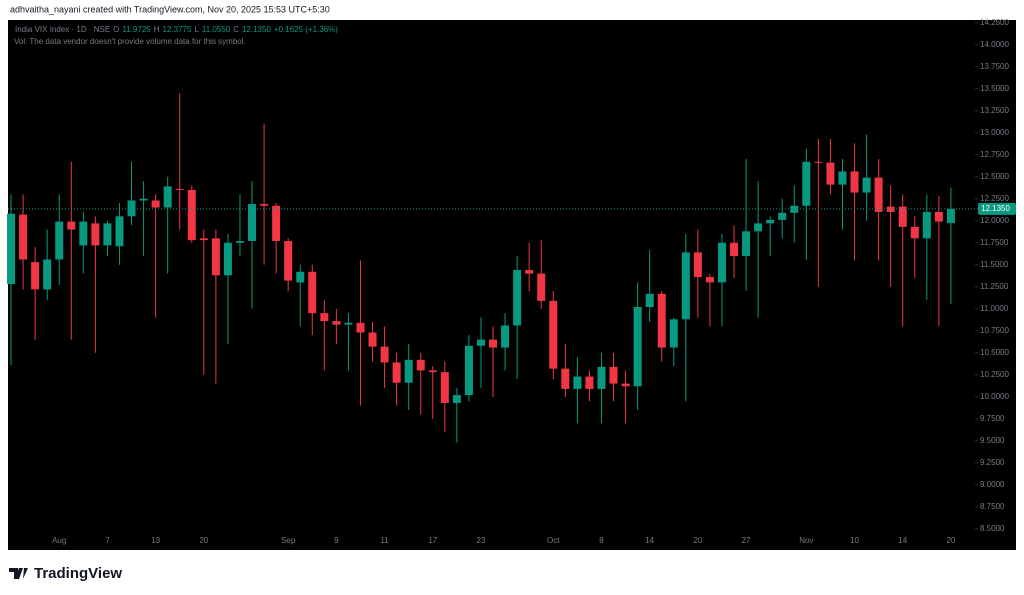  What do you see at coordinates (236, 29) in the screenshot?
I see `legend-key: C` at bounding box center [236, 29].